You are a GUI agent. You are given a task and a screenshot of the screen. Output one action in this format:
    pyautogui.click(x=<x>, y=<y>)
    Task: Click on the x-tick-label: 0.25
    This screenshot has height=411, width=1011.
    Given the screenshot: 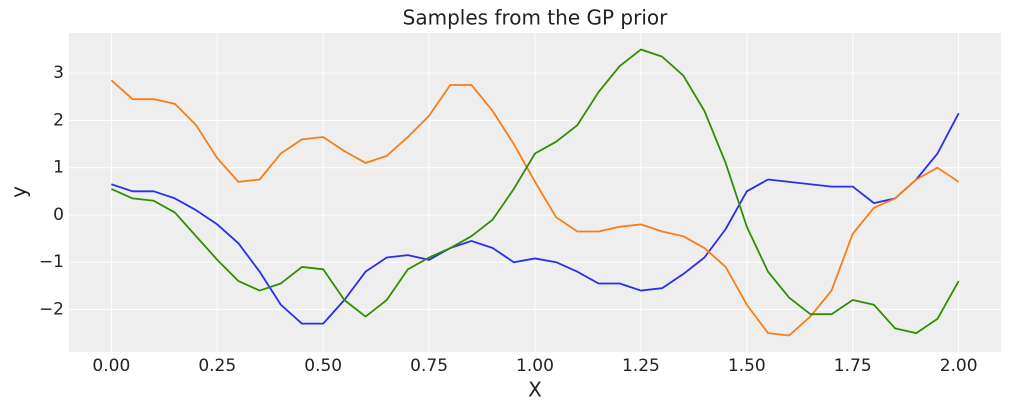 What is the action you would take?
    pyautogui.click(x=217, y=366)
    